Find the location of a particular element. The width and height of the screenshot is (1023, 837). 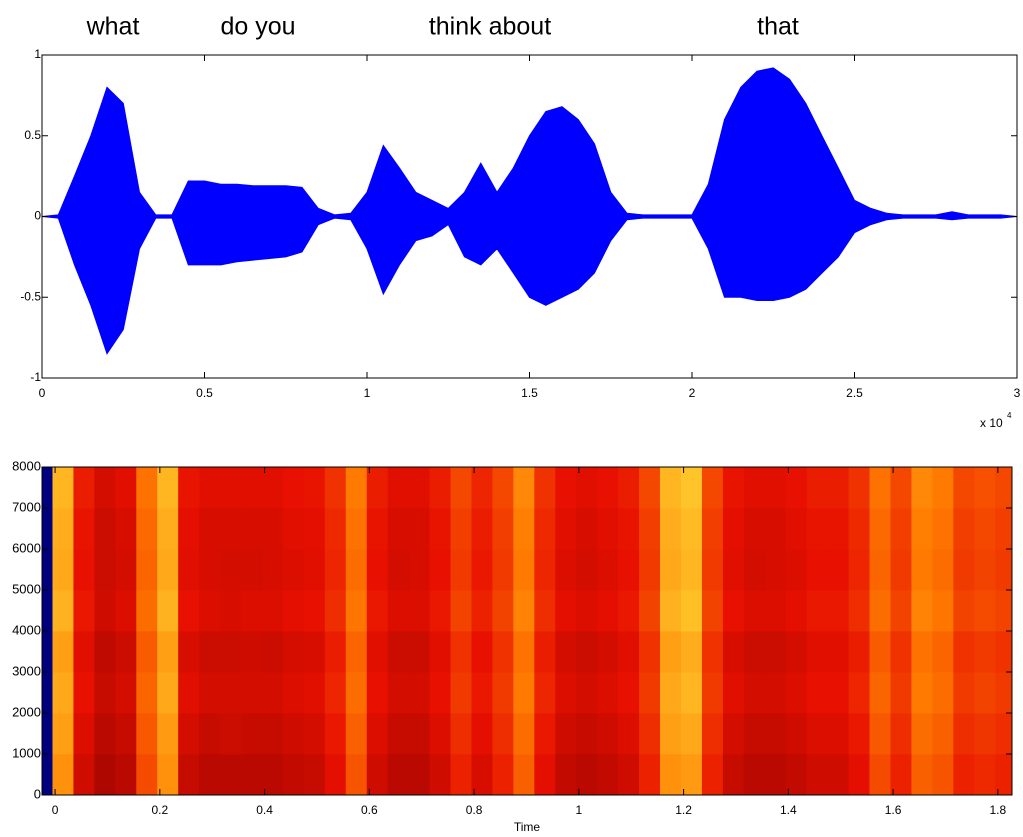

y-tick-label: 7000 is located at coordinates (26, 506).